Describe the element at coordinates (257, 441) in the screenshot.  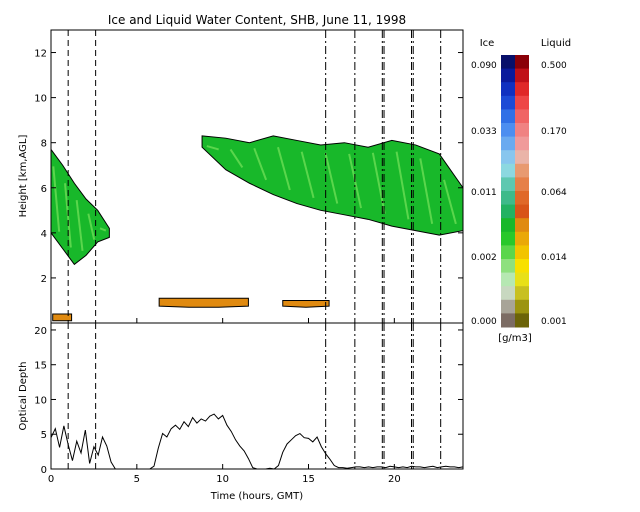
I see `optical-depth-line` at that location.